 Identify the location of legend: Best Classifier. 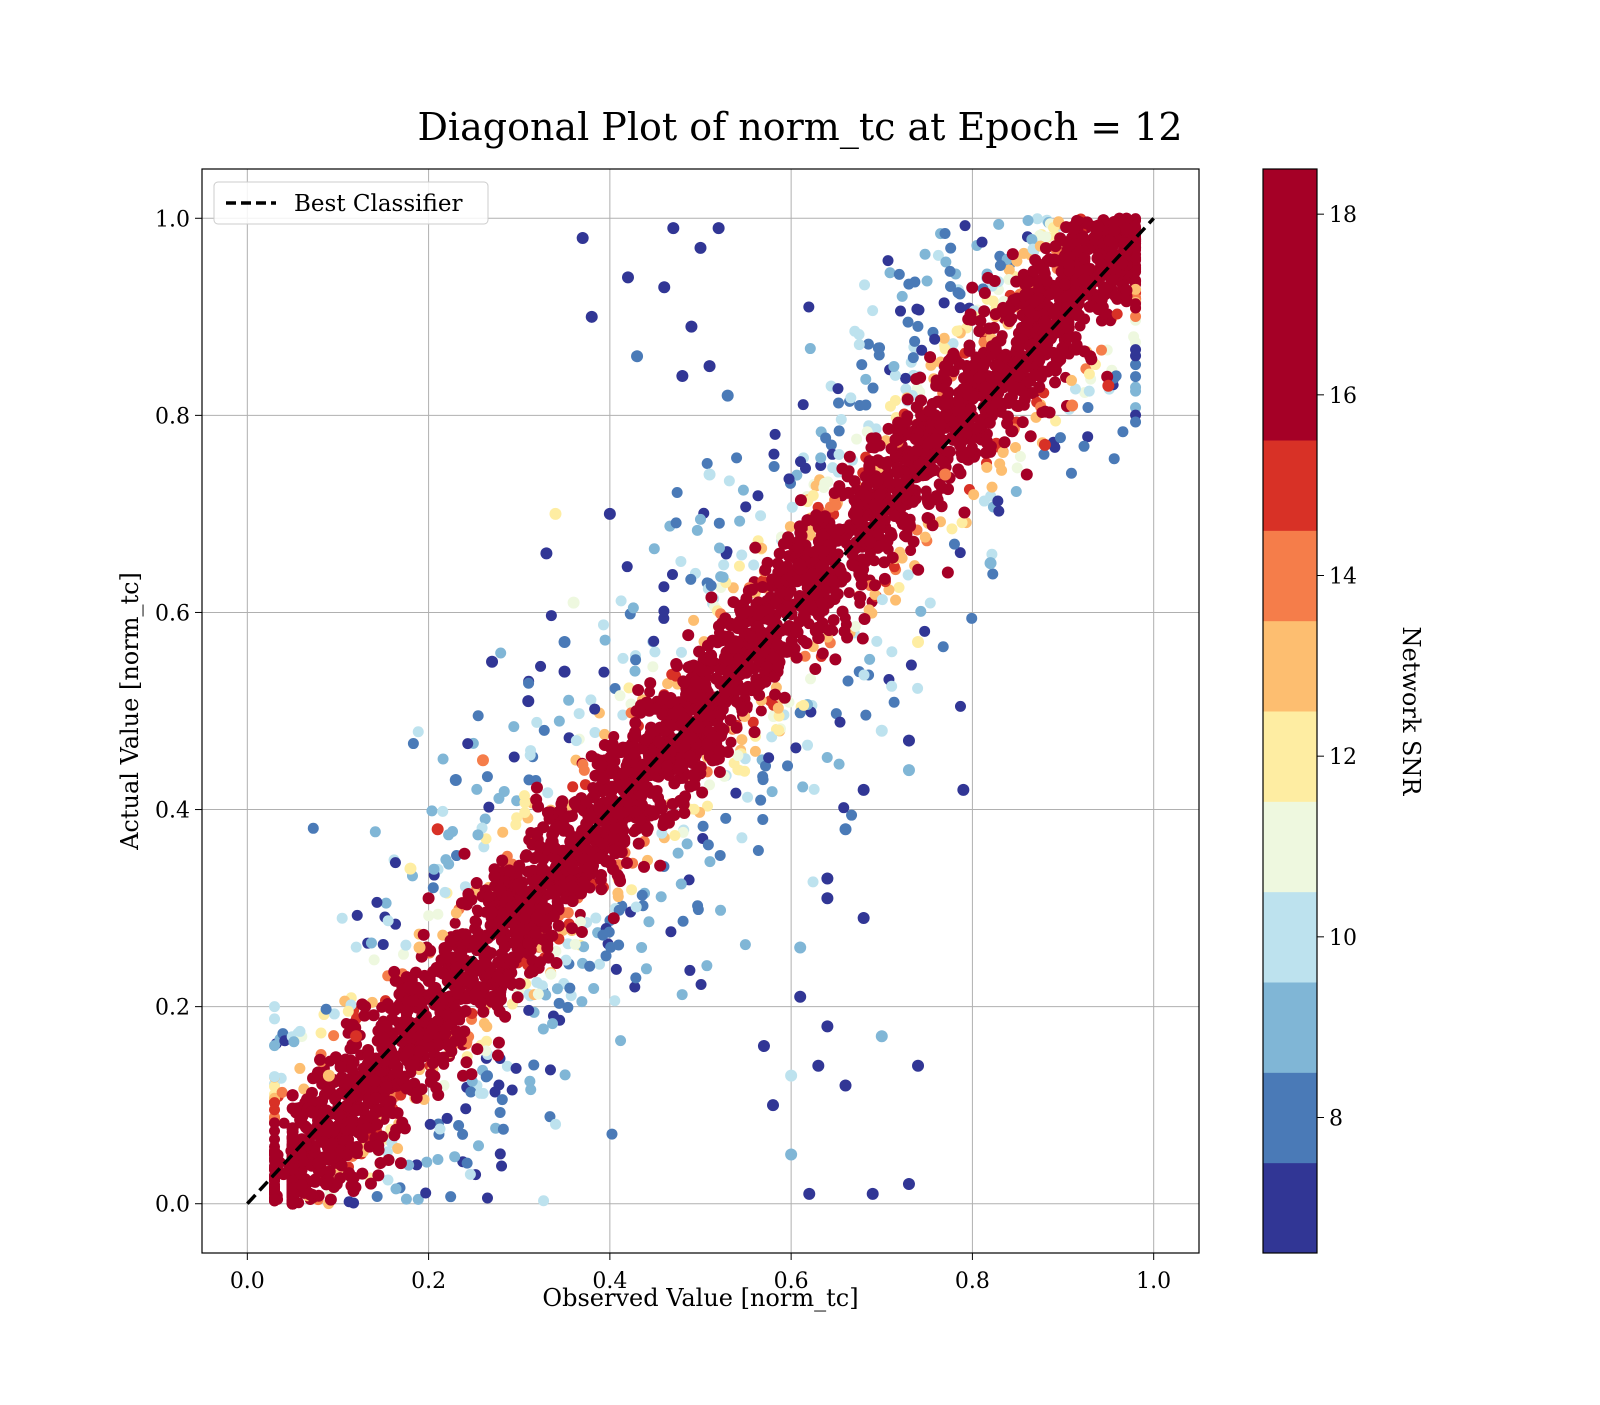
(351, 203).